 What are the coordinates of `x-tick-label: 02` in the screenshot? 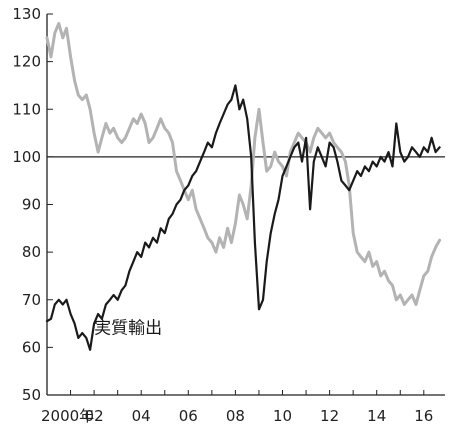 It's located at (94, 416).